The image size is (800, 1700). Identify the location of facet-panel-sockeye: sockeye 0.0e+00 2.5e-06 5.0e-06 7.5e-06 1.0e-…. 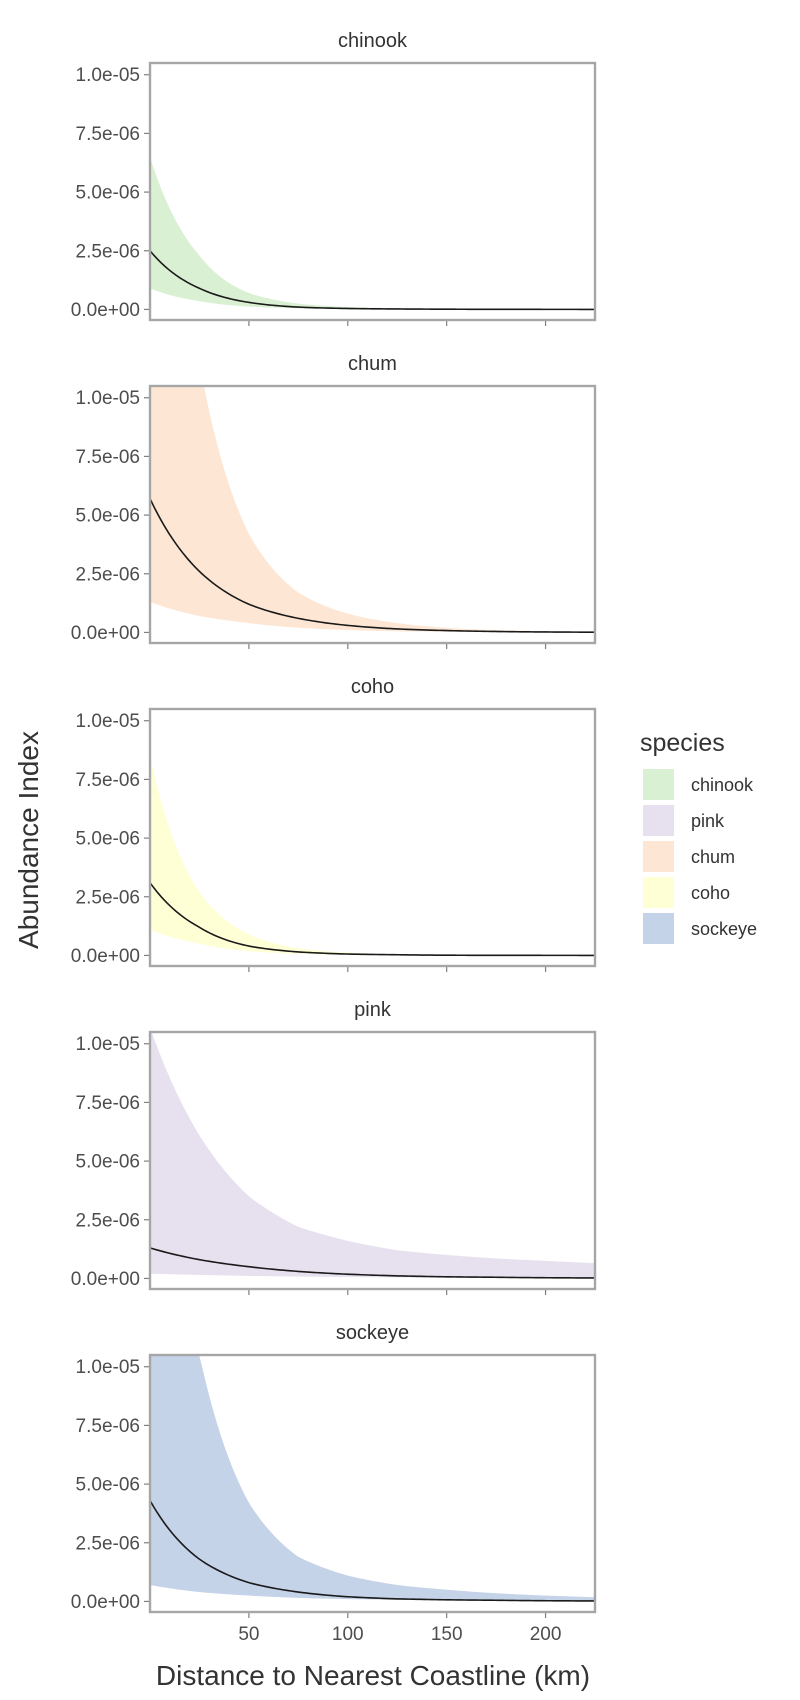
(334, 1470).